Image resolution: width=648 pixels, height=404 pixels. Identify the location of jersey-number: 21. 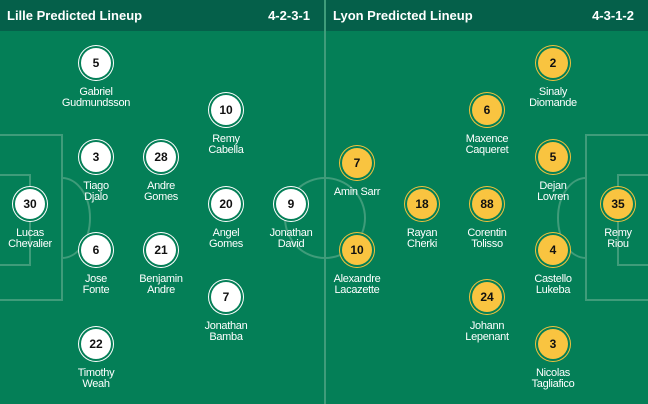
(161, 250).